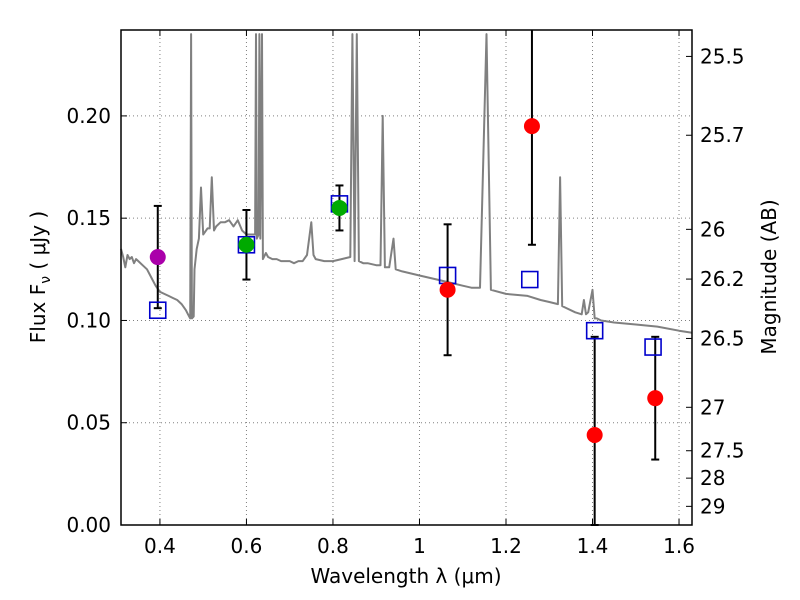 The height and width of the screenshot is (600, 800). I want to click on x-axis-label: Wavelength λ (μm), so click(405, 576).